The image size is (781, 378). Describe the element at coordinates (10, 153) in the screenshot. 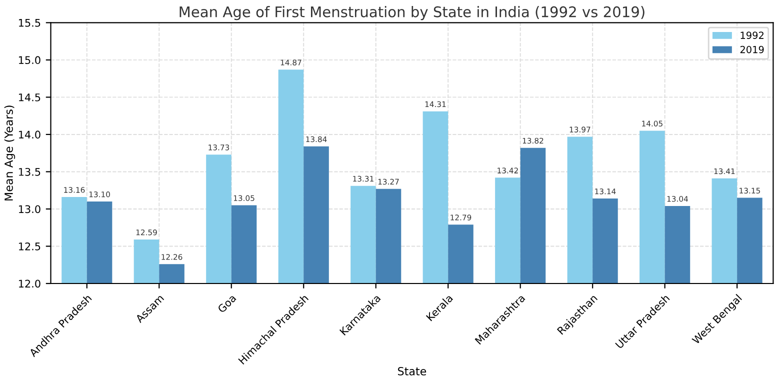

I see `y-axis-title: Mean Age (Years)` at that location.